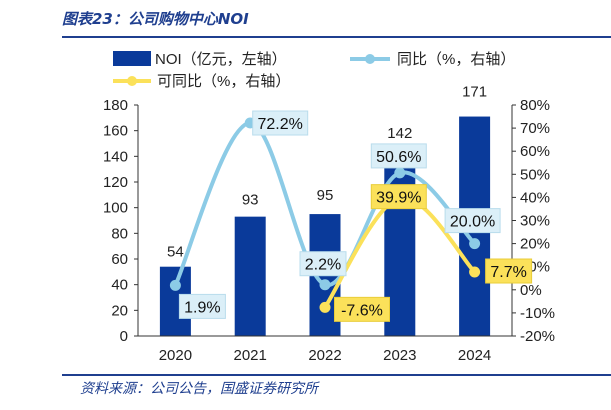 The height and width of the screenshot is (410, 611). What do you see at coordinates (535, 221) in the screenshot?
I see `right-tick-label: 30%` at bounding box center [535, 221].